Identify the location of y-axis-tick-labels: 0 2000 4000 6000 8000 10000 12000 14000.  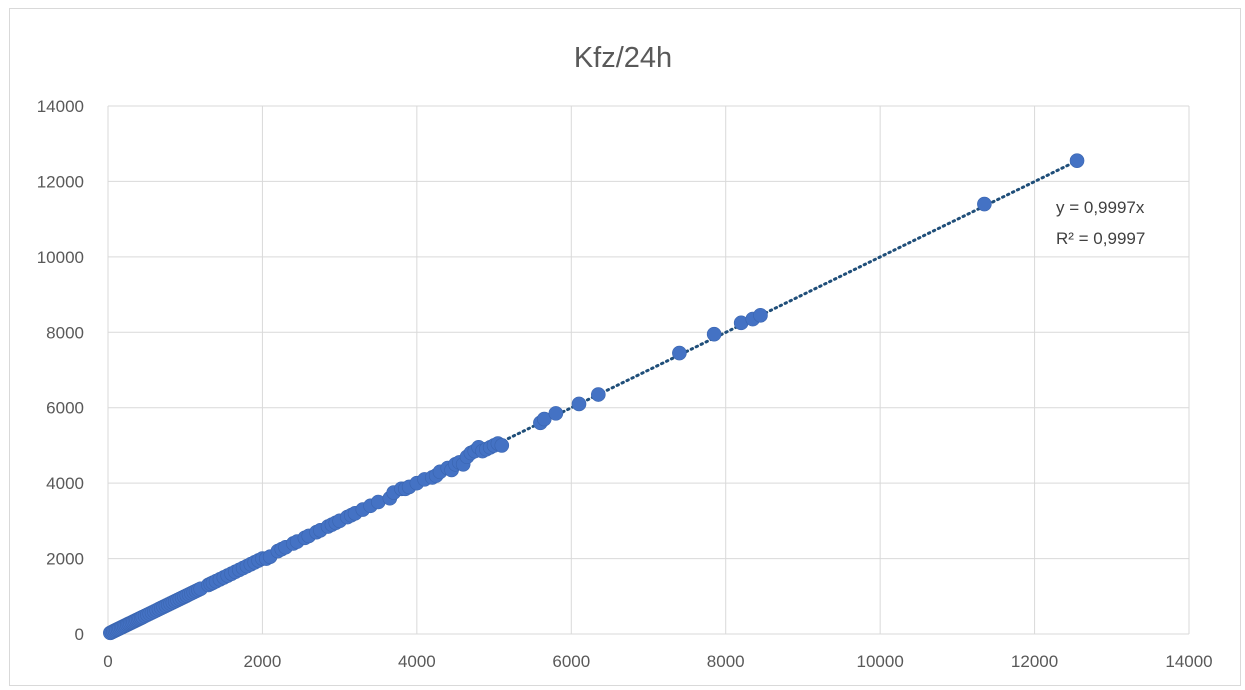
(60, 370).